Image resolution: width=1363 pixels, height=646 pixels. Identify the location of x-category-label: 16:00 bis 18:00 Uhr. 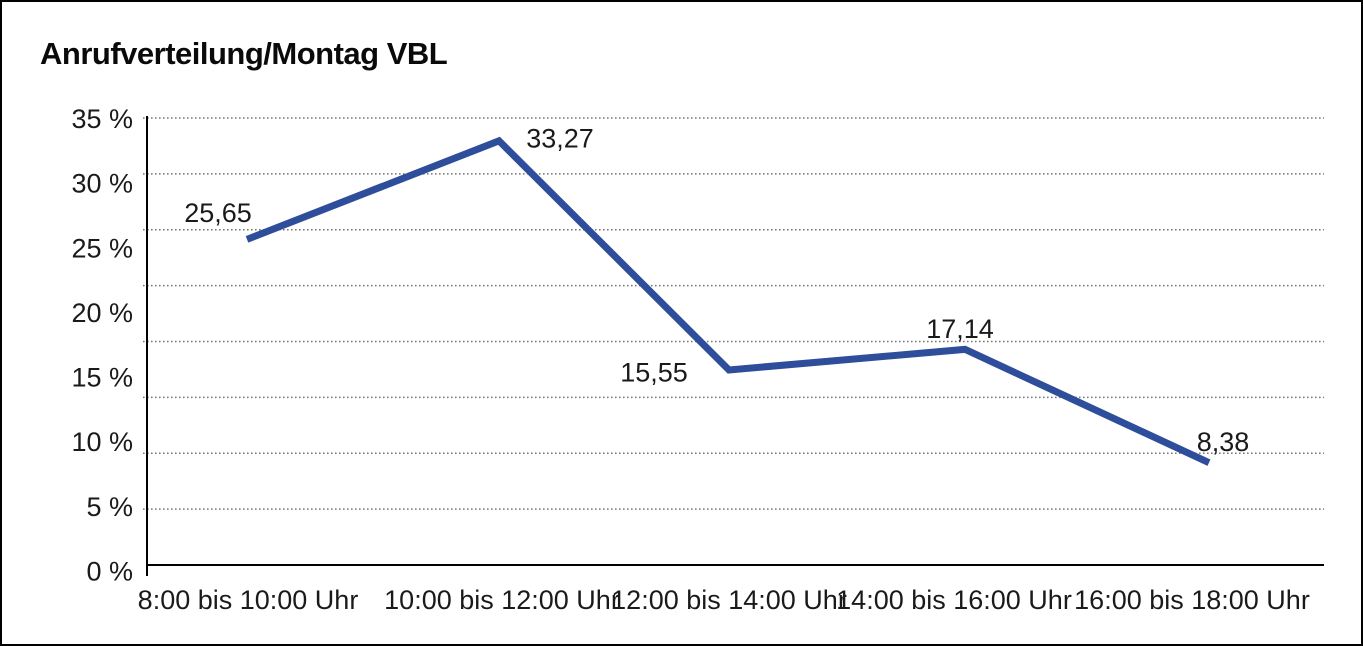
(1192, 600).